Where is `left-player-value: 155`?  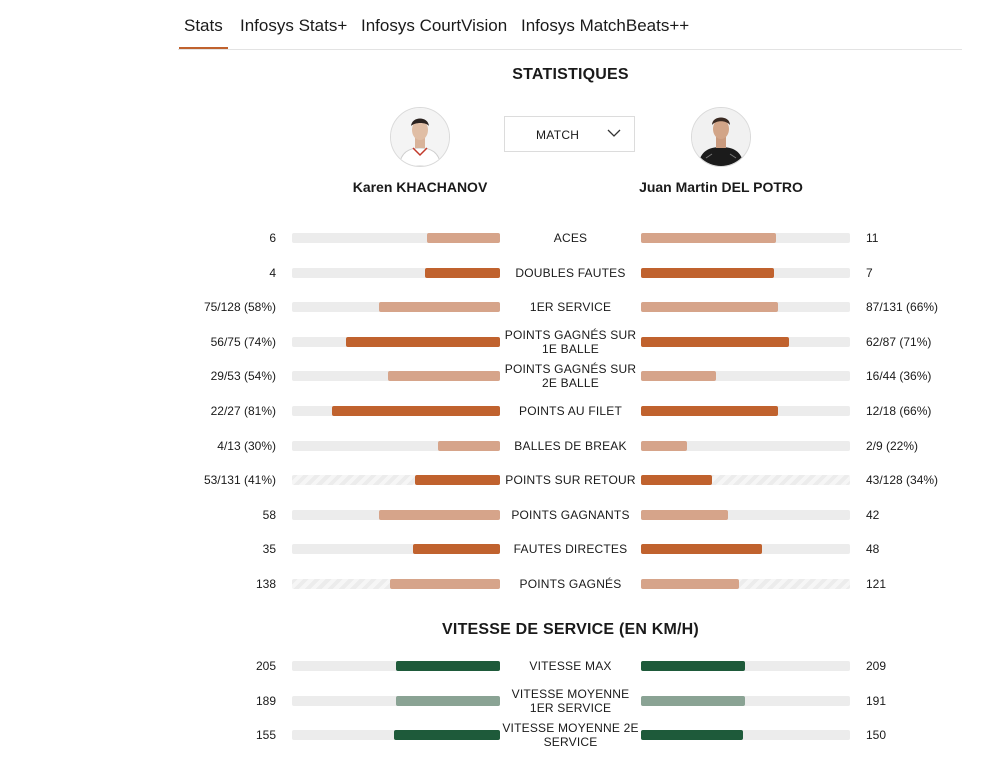
left-player-value: 155 is located at coordinates (265, 735).